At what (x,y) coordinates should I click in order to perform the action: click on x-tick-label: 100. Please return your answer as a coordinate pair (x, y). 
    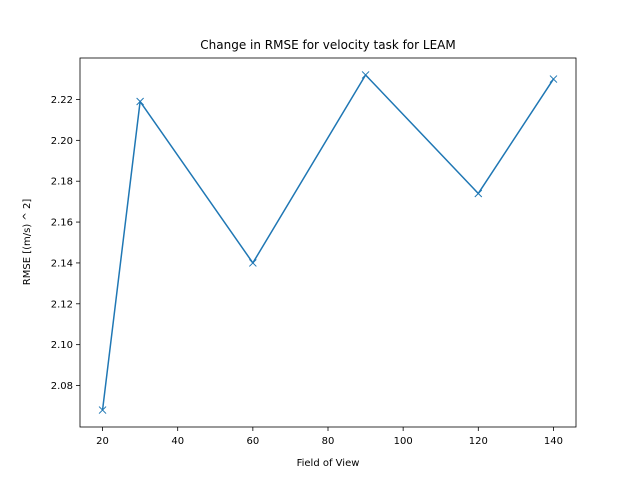
    Looking at the image, I should click on (403, 441).